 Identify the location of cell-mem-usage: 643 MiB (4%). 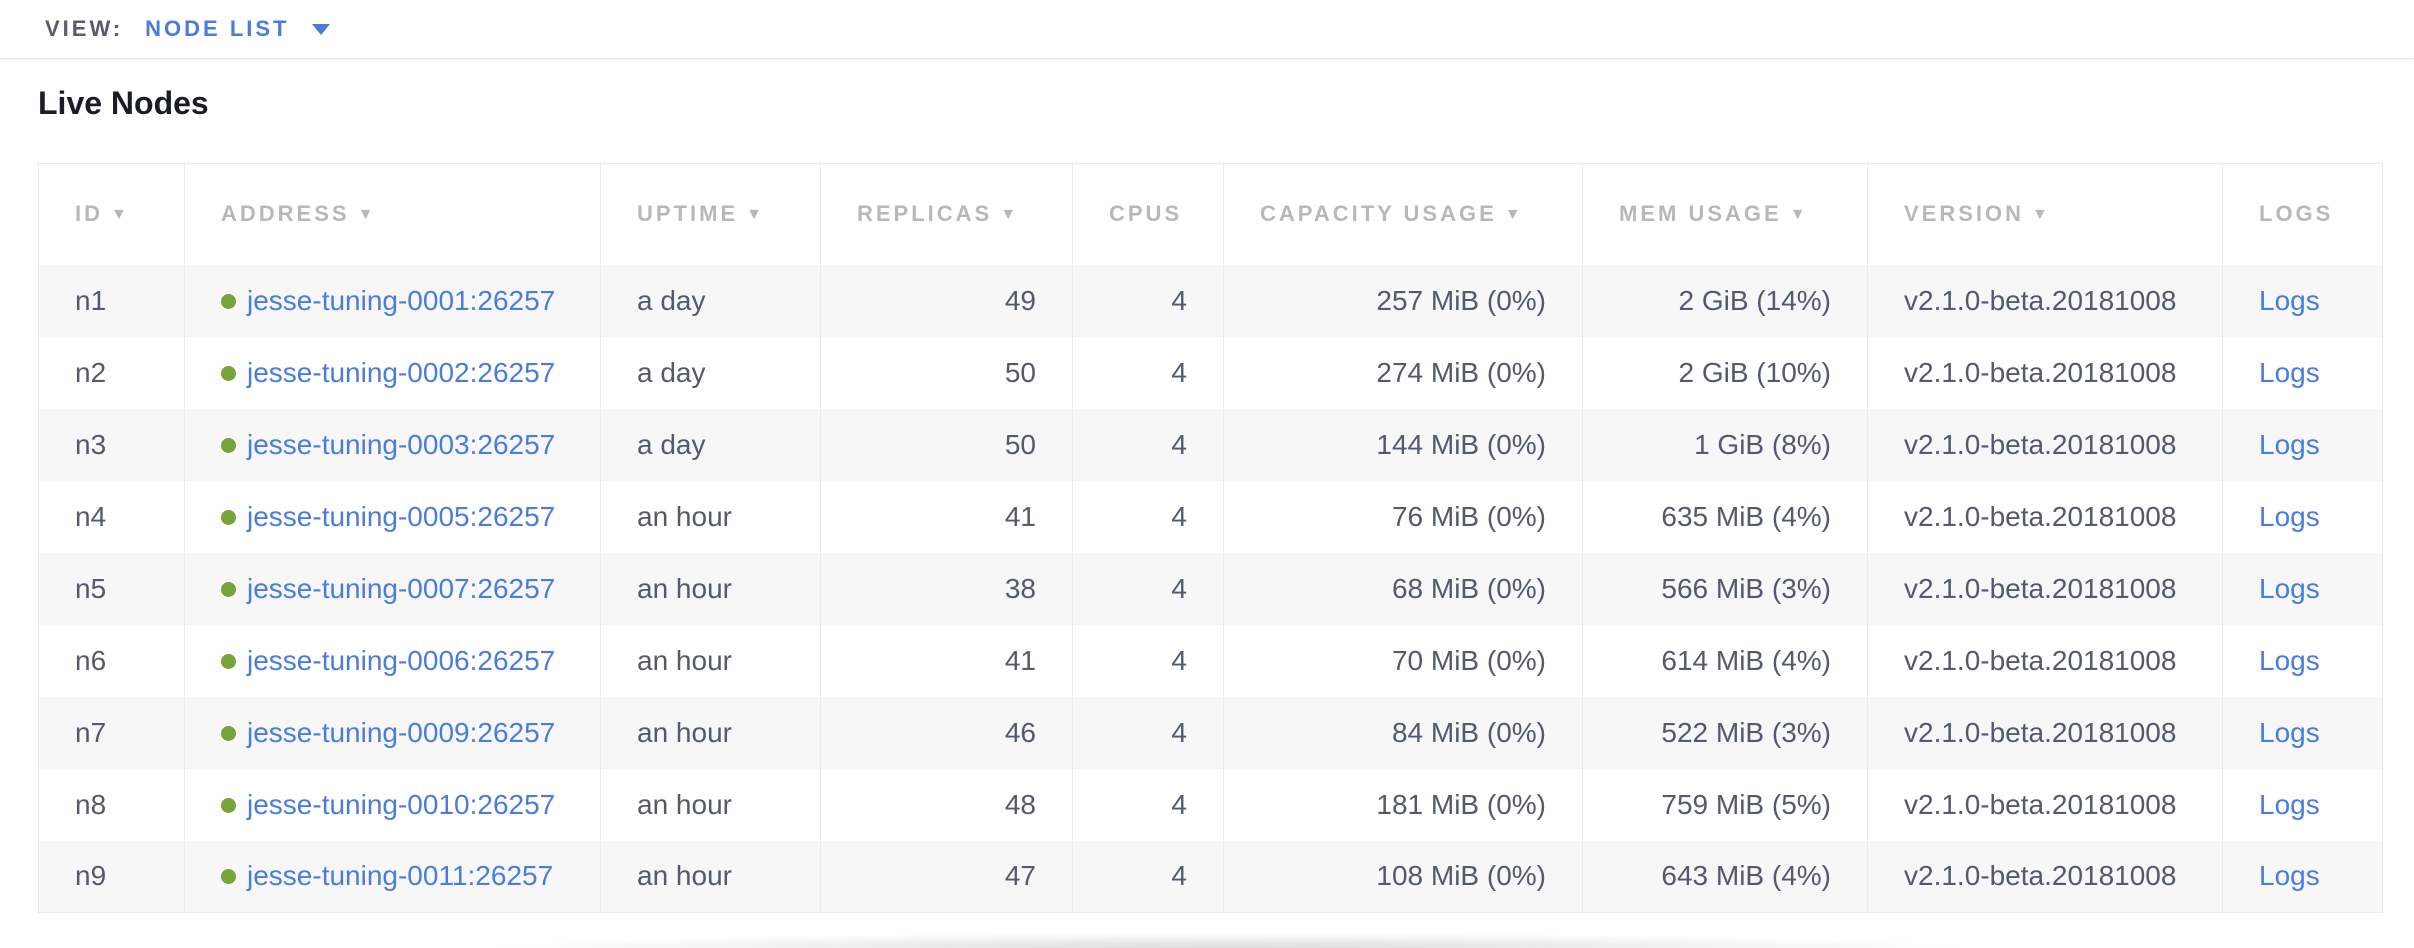
(1725, 876).